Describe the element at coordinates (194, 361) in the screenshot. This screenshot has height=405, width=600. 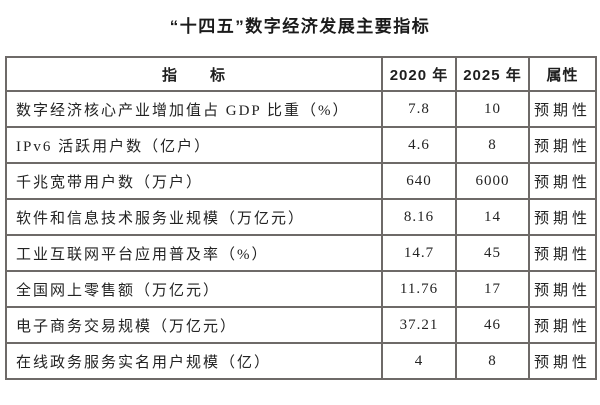
I see `indicator-cell: 在线政务服务实名用户规模（亿）` at that location.